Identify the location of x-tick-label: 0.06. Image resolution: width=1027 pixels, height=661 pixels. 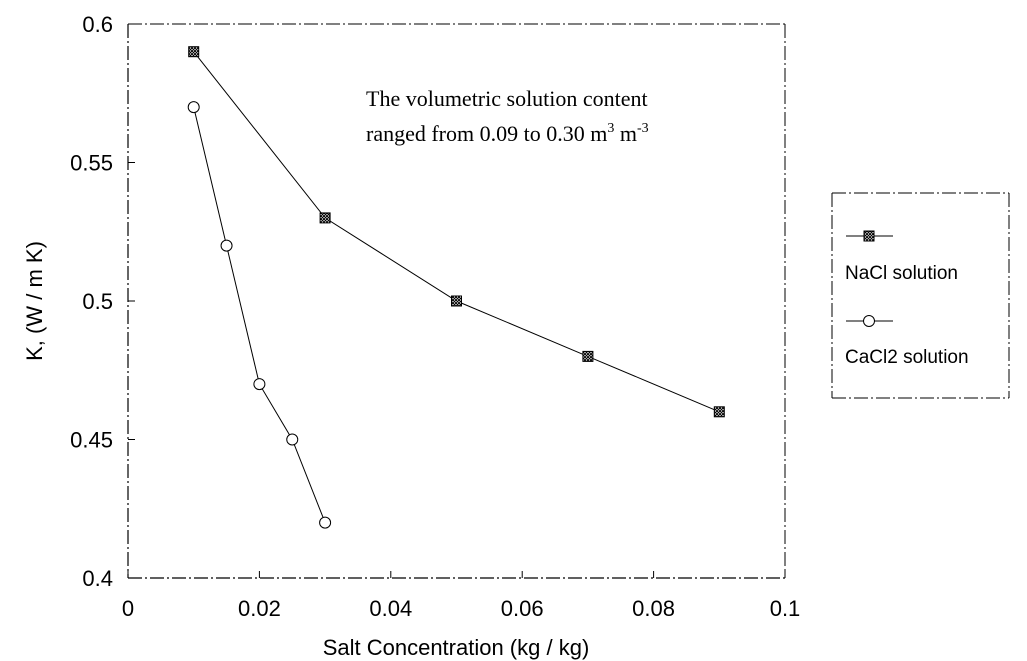
(522, 608).